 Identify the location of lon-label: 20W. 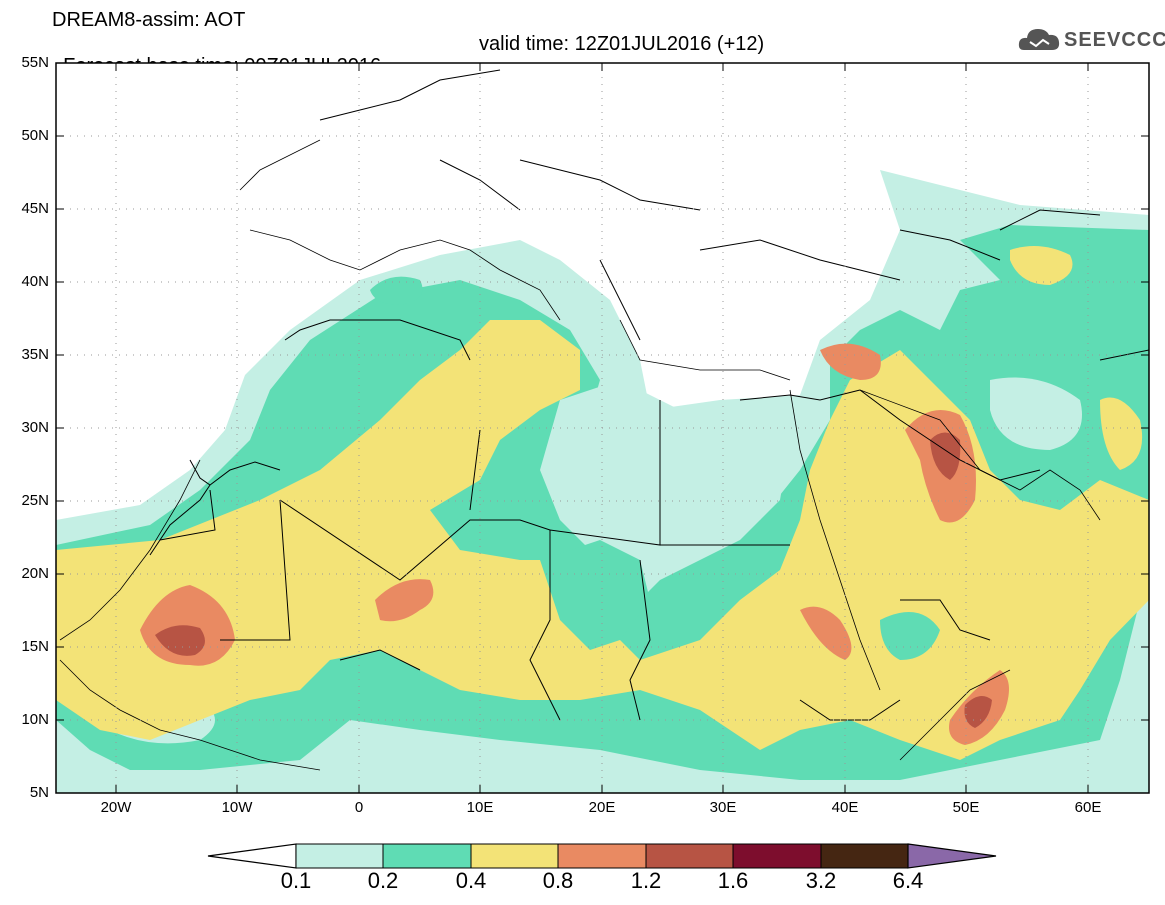
(116, 807).